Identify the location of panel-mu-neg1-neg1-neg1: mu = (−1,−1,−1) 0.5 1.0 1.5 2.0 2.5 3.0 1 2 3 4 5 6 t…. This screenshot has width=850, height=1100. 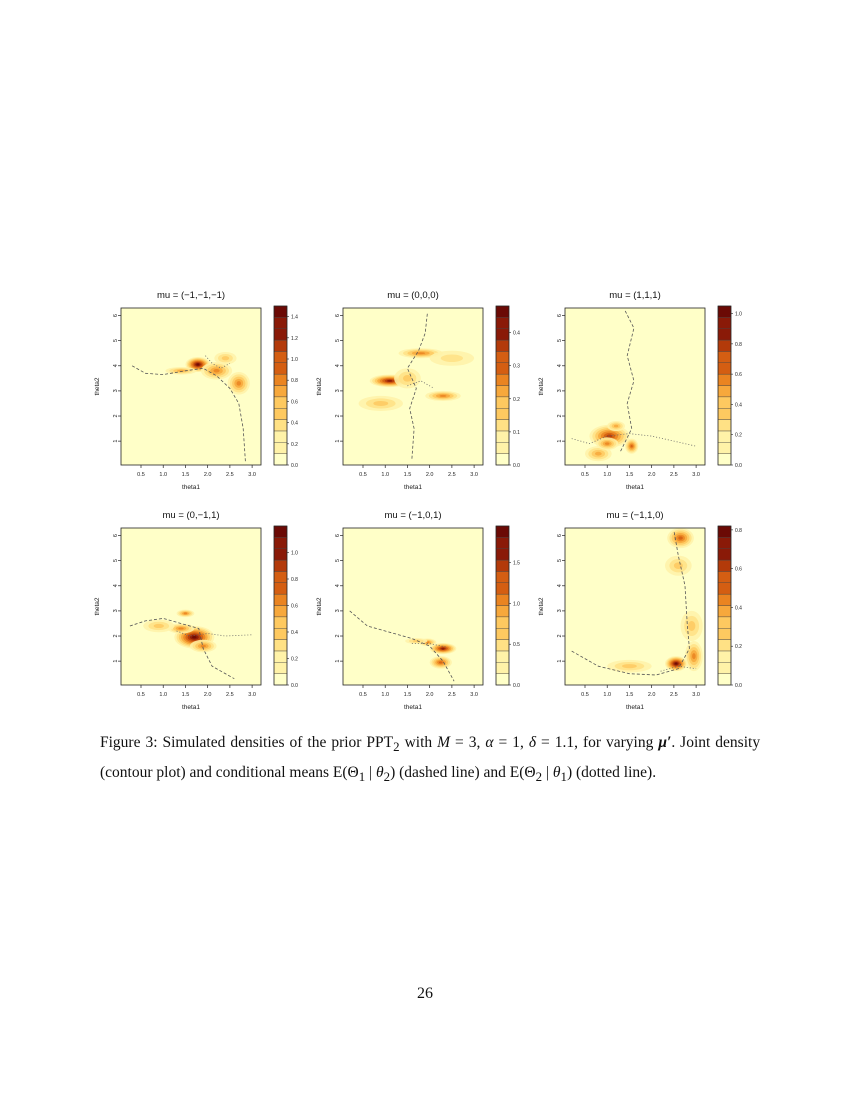
(190, 387).